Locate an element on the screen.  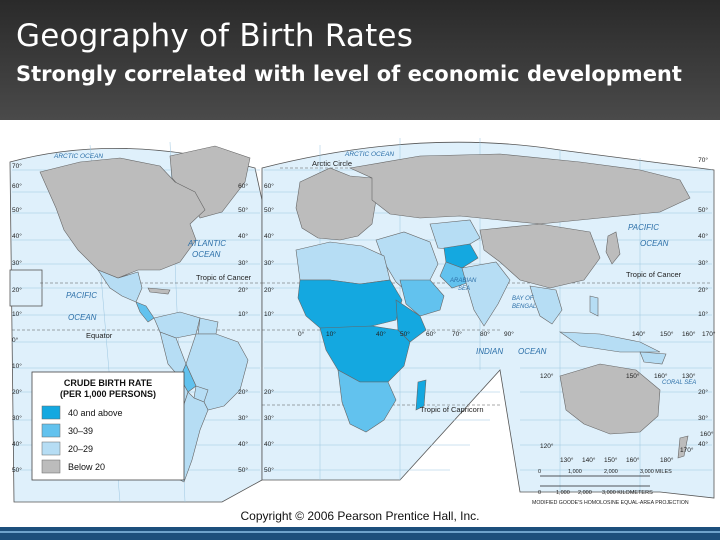
japan is located at coordinates (613, 248).